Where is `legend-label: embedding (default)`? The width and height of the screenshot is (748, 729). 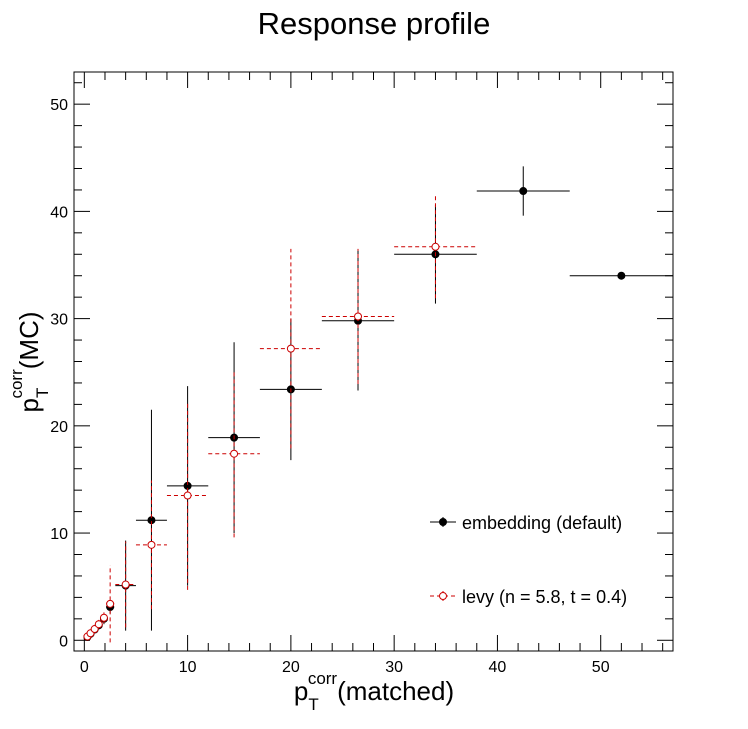 legend-label: embedding (default) is located at coordinates (542, 523).